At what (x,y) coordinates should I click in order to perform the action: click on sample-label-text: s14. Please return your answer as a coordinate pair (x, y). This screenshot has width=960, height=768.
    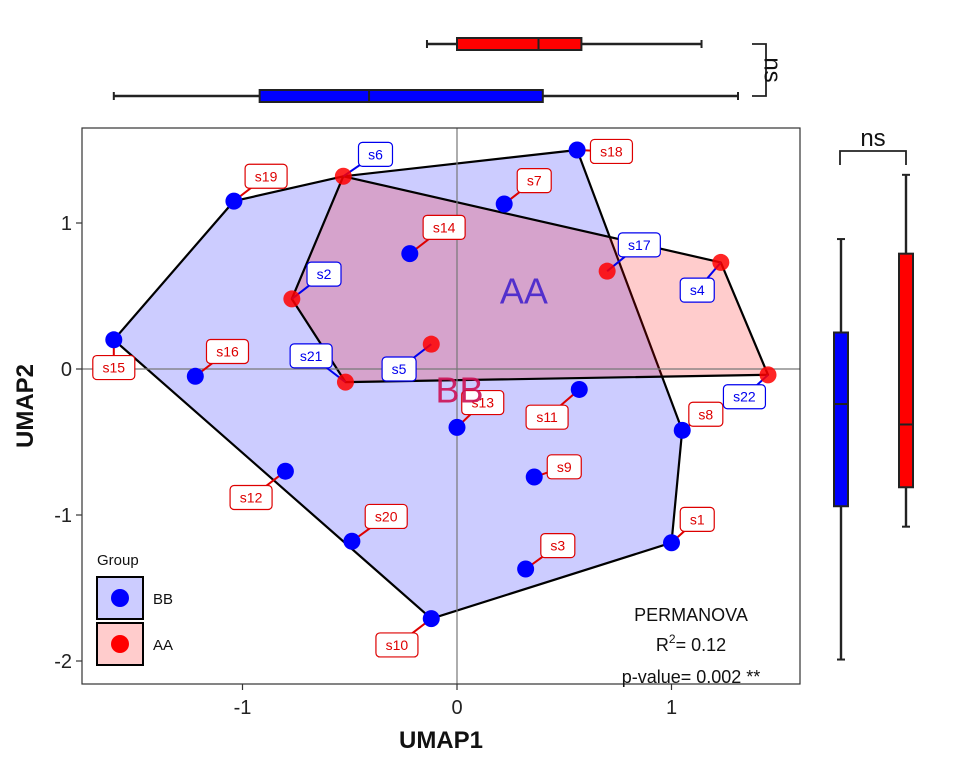
    Looking at the image, I should click on (444, 227).